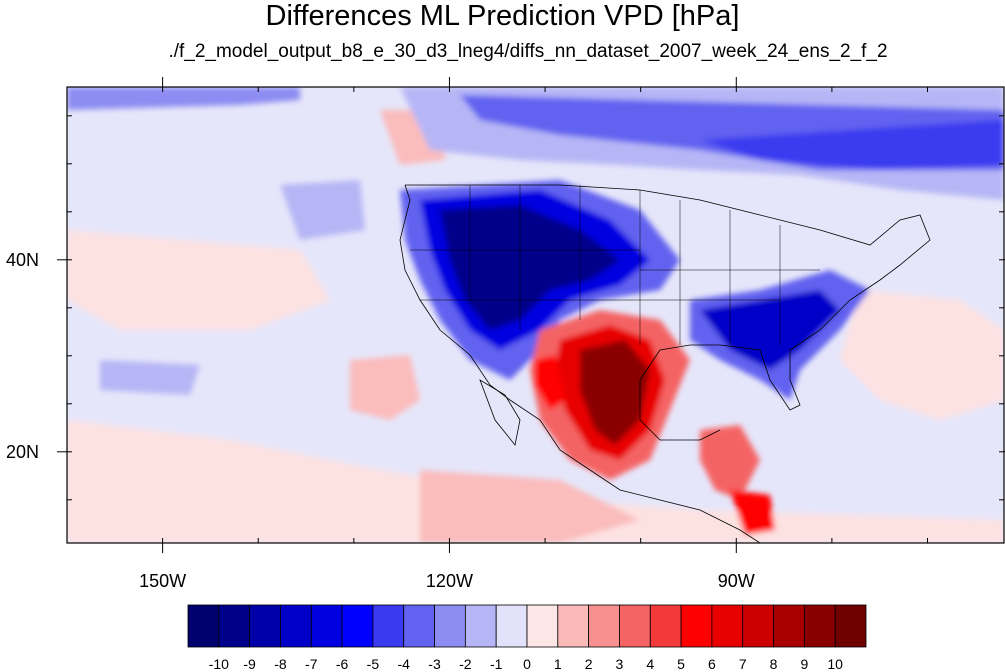 The width and height of the screenshot is (1005, 672). What do you see at coordinates (527, 664) in the screenshot?
I see `colorbar-level-label: 0` at bounding box center [527, 664].